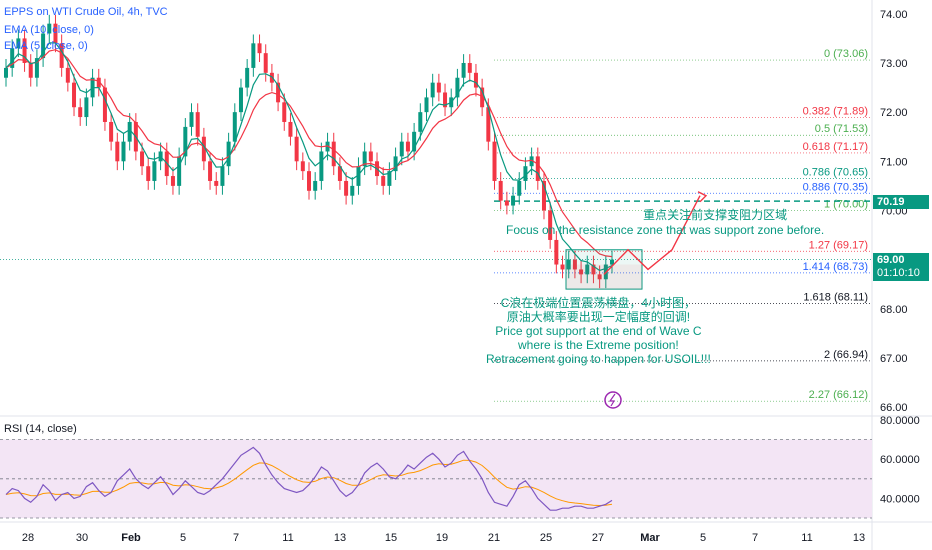 The image size is (932, 550). What do you see at coordinates (901, 202) in the screenshot?
I see `resistance-price-tag: 70.19` at bounding box center [901, 202].